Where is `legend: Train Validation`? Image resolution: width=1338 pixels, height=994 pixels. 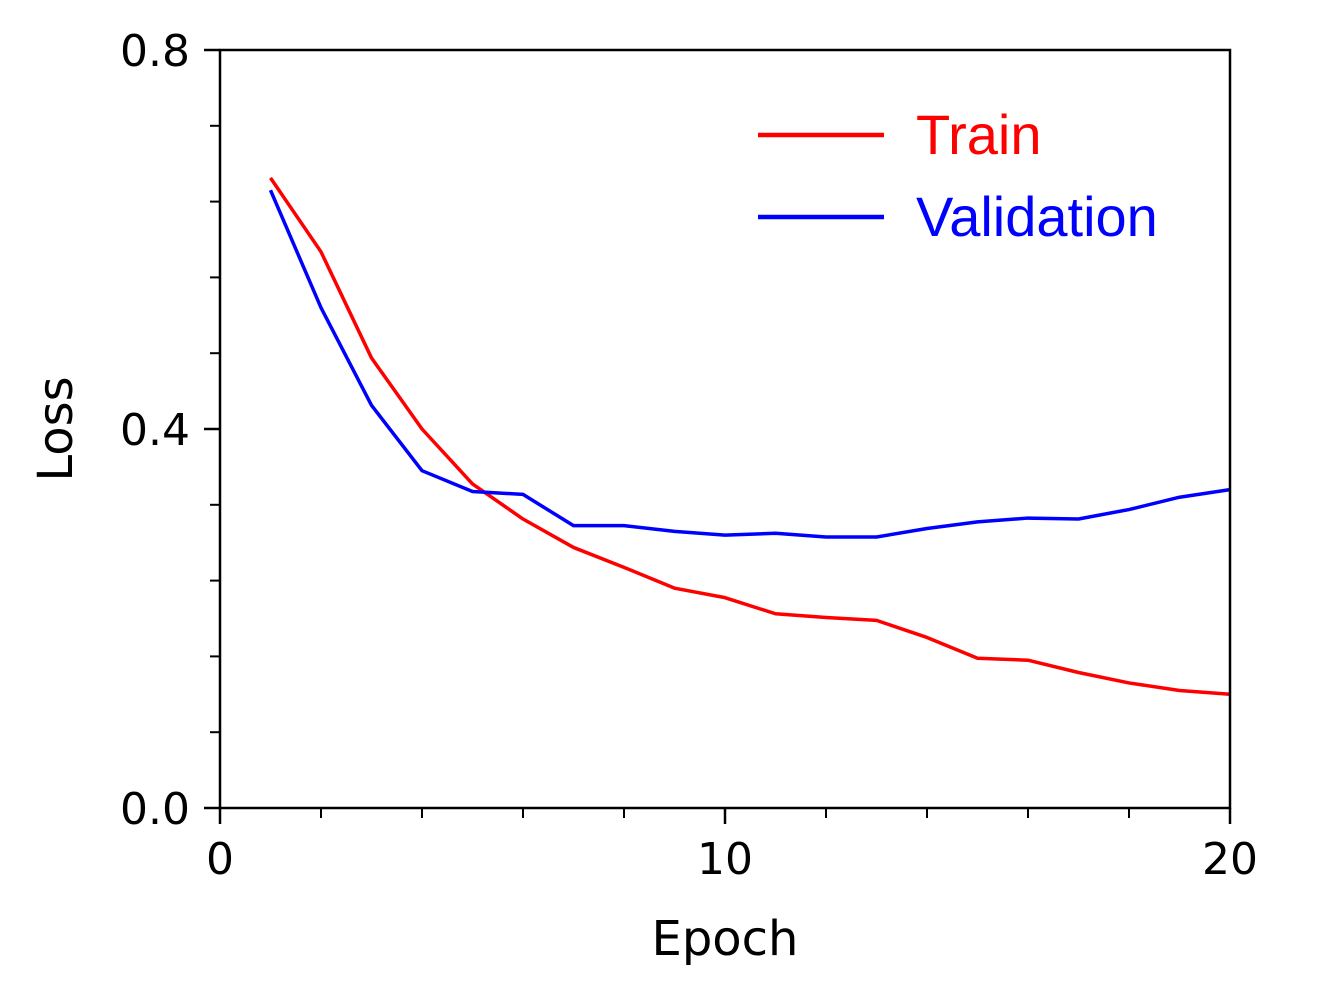
legend: Train Validation is located at coordinates (958, 175).